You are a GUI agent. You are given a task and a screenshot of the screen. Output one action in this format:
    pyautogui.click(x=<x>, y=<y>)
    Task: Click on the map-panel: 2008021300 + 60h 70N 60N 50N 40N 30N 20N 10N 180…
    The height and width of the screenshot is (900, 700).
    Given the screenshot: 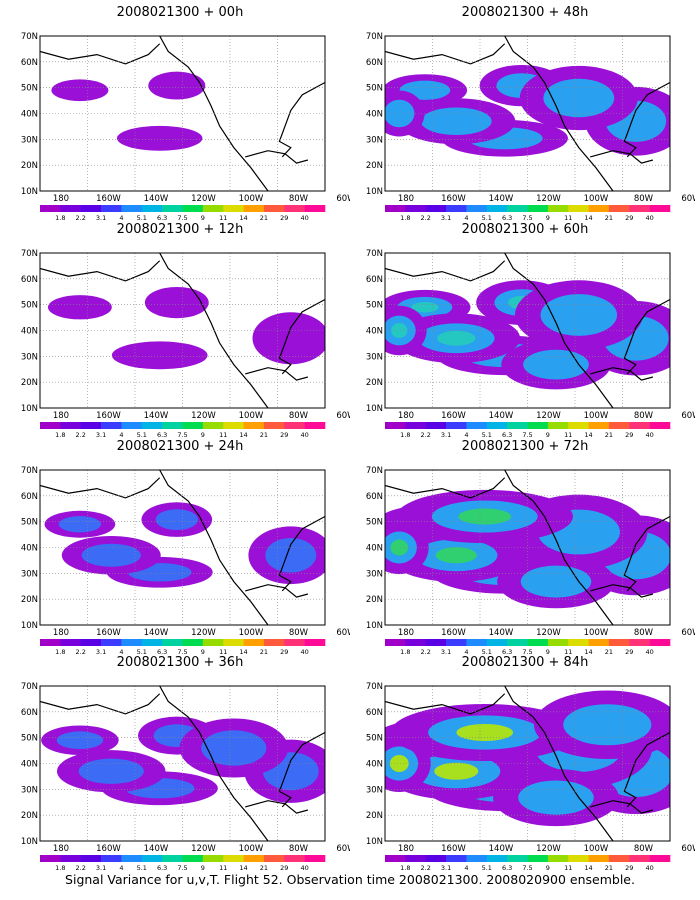 What is the action you would take?
    pyautogui.click(x=525, y=330)
    